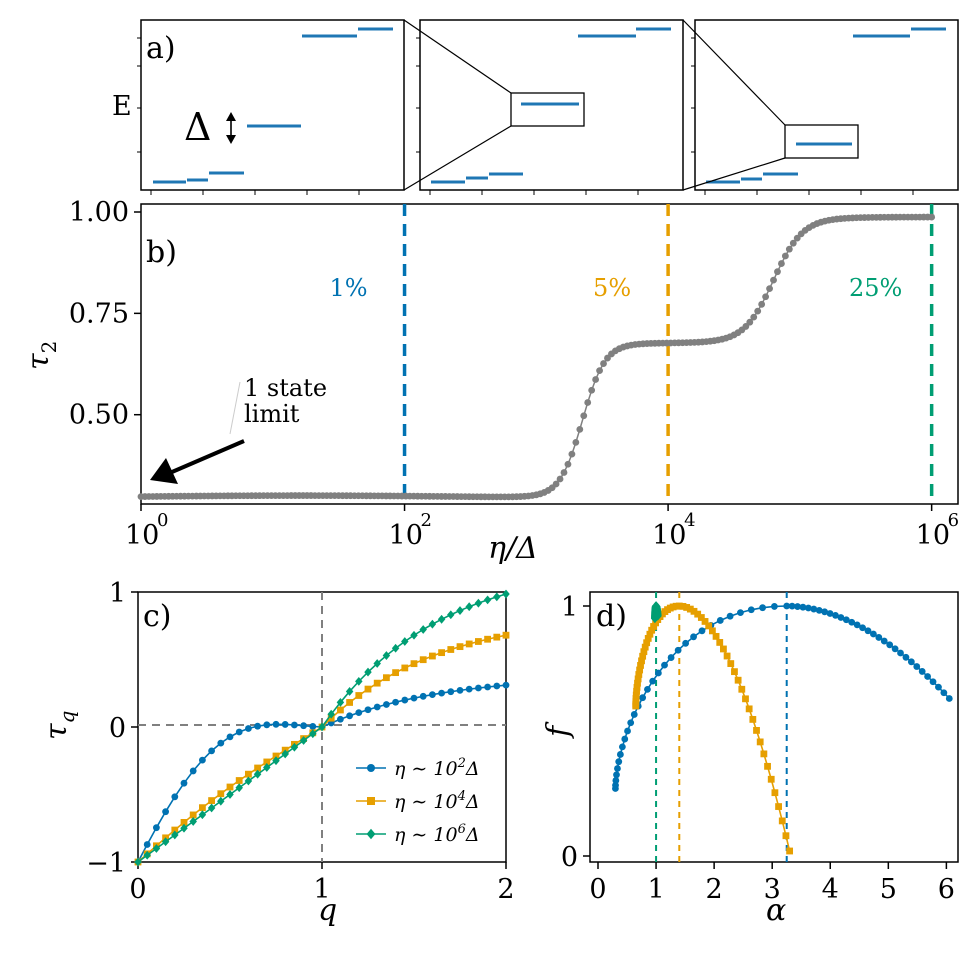 Image resolution: width=977 pixels, height=967 pixels. I want to click on f-alpha-series, so click(782, 728).